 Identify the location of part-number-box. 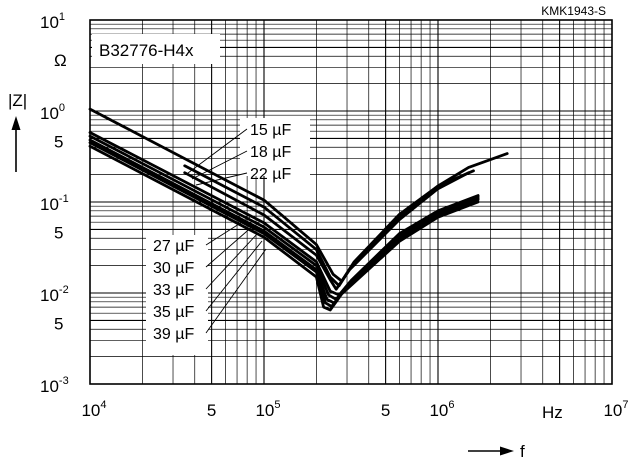
(156, 49).